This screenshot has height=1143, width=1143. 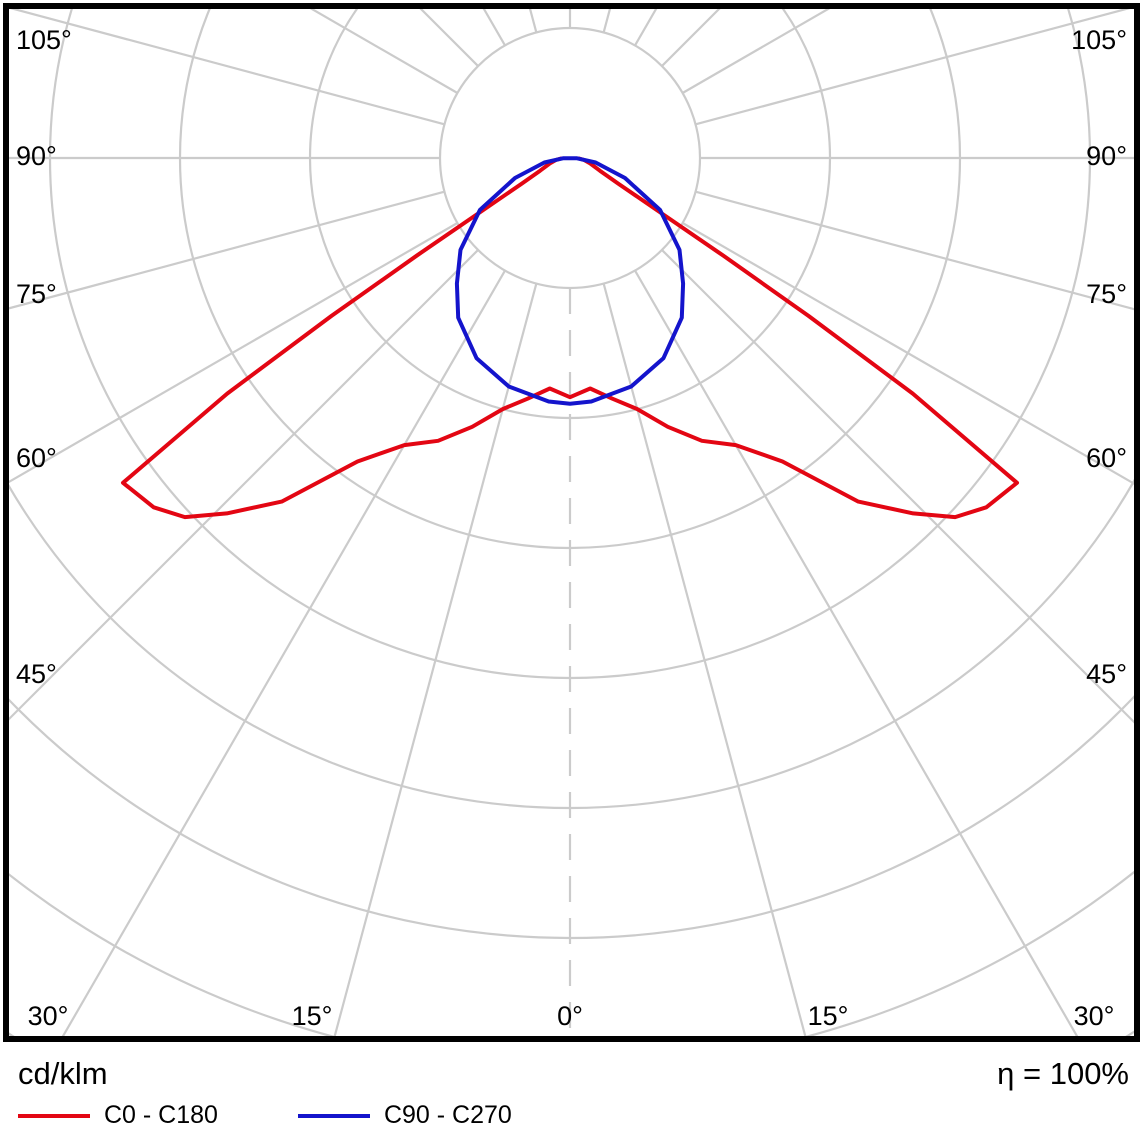 I want to click on legend-item-c90-c270: C90 - C270, so click(x=404, y=1115).